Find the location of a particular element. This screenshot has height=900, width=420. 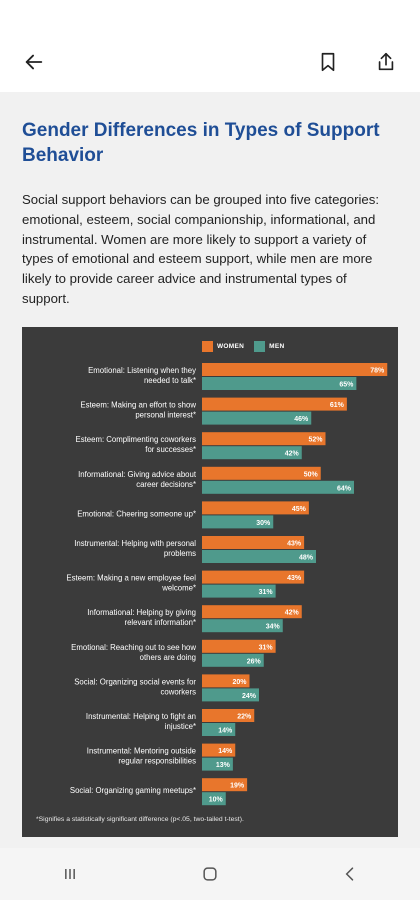

bar-value-label: 10% is located at coordinates (216, 799).